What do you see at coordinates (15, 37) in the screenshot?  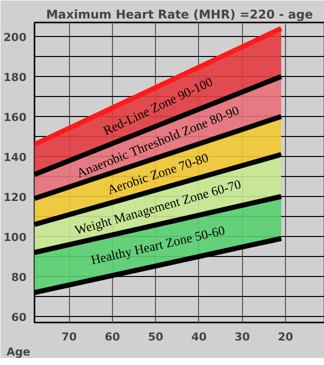 I see `y-tick-label: 200` at bounding box center [15, 37].